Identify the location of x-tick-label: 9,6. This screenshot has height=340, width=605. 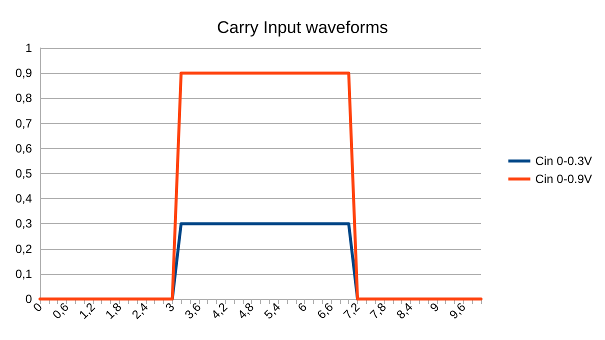
(457, 311).